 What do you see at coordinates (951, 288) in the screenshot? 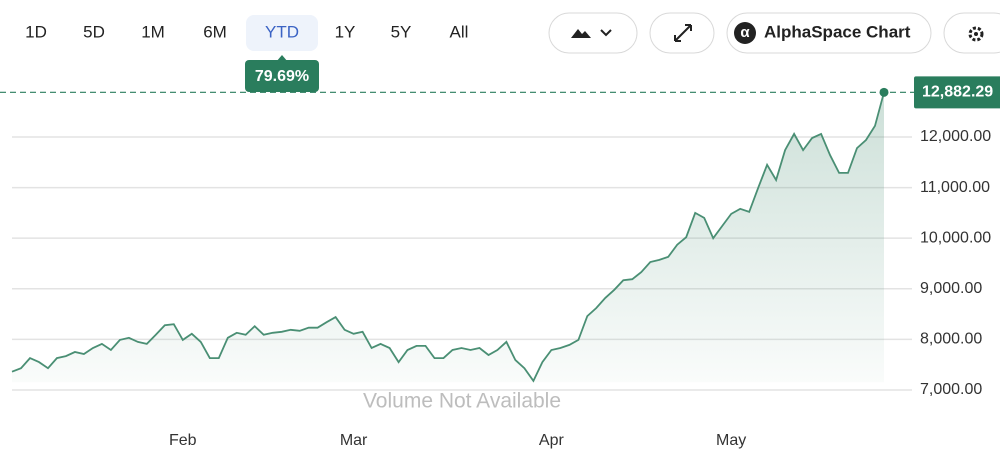
I see `y-tick-label: 9,000.00` at bounding box center [951, 288].